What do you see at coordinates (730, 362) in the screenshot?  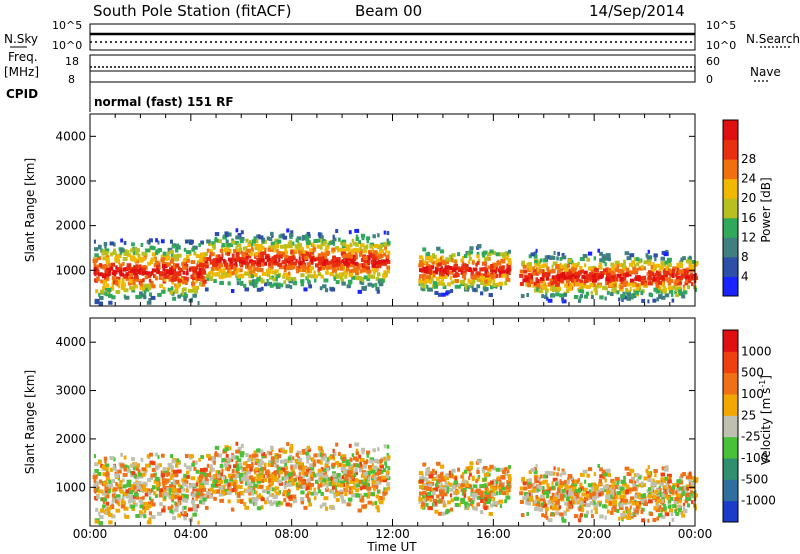 I see `colorbar-swatch` at bounding box center [730, 362].